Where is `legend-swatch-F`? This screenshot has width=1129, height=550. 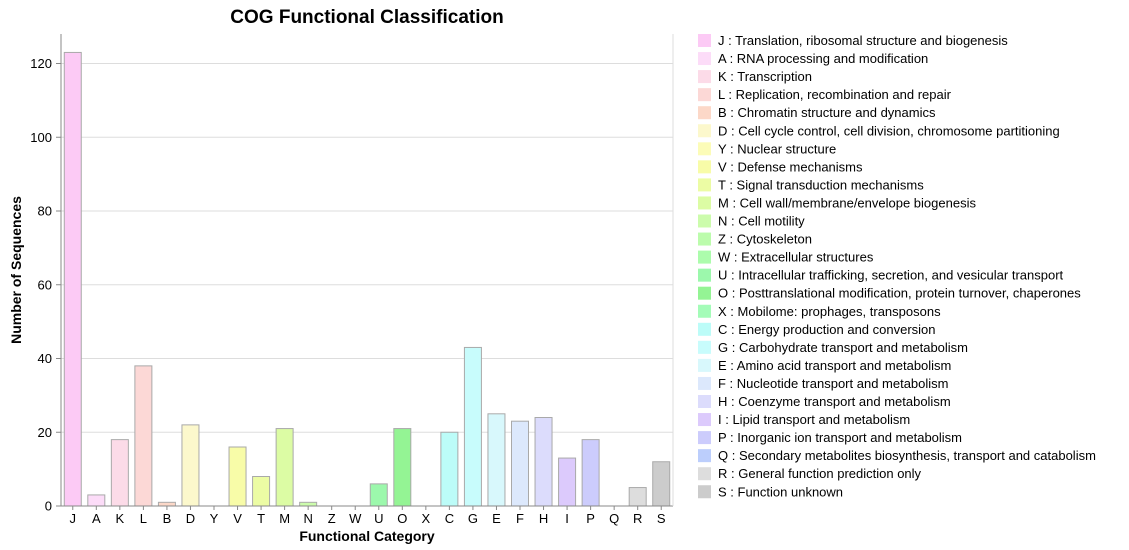
legend-swatch-F is located at coordinates (704, 383).